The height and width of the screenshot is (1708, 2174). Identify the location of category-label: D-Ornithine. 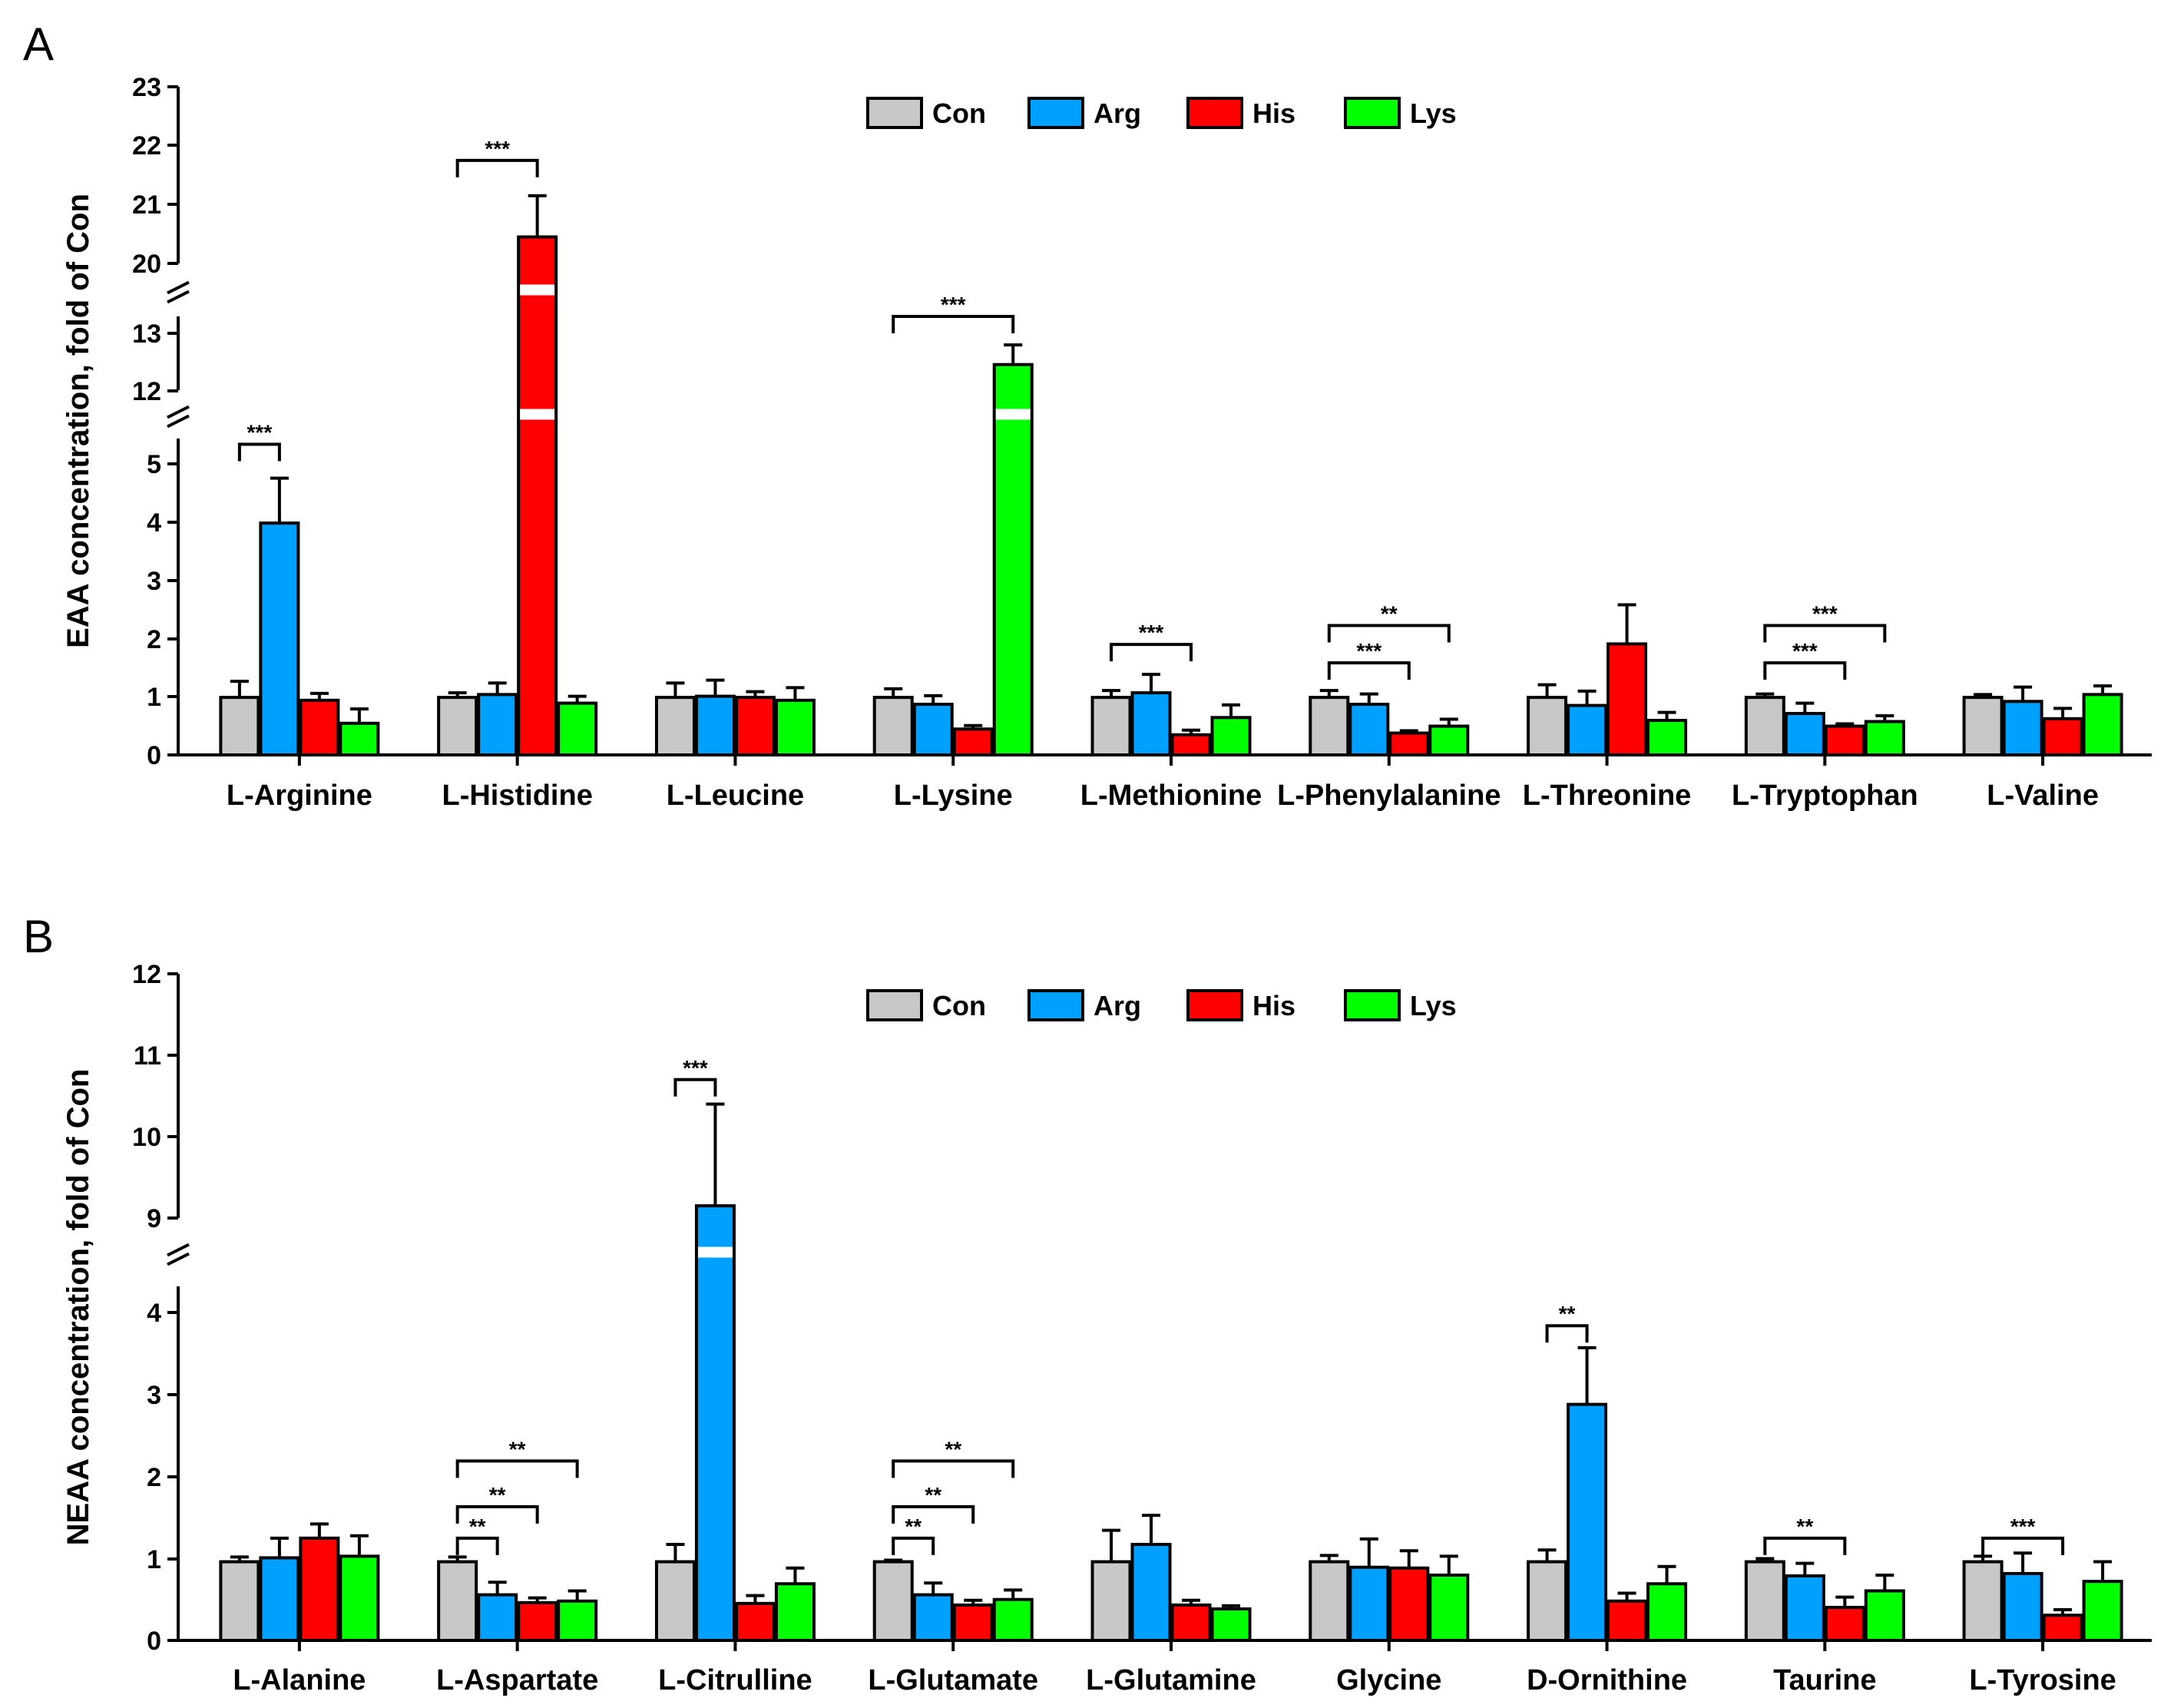
(1607, 1680).